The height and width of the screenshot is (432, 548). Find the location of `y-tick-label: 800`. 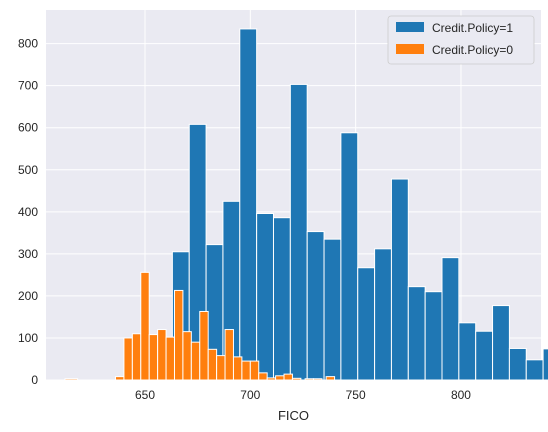

y-tick-label: 800 is located at coordinates (28, 44).